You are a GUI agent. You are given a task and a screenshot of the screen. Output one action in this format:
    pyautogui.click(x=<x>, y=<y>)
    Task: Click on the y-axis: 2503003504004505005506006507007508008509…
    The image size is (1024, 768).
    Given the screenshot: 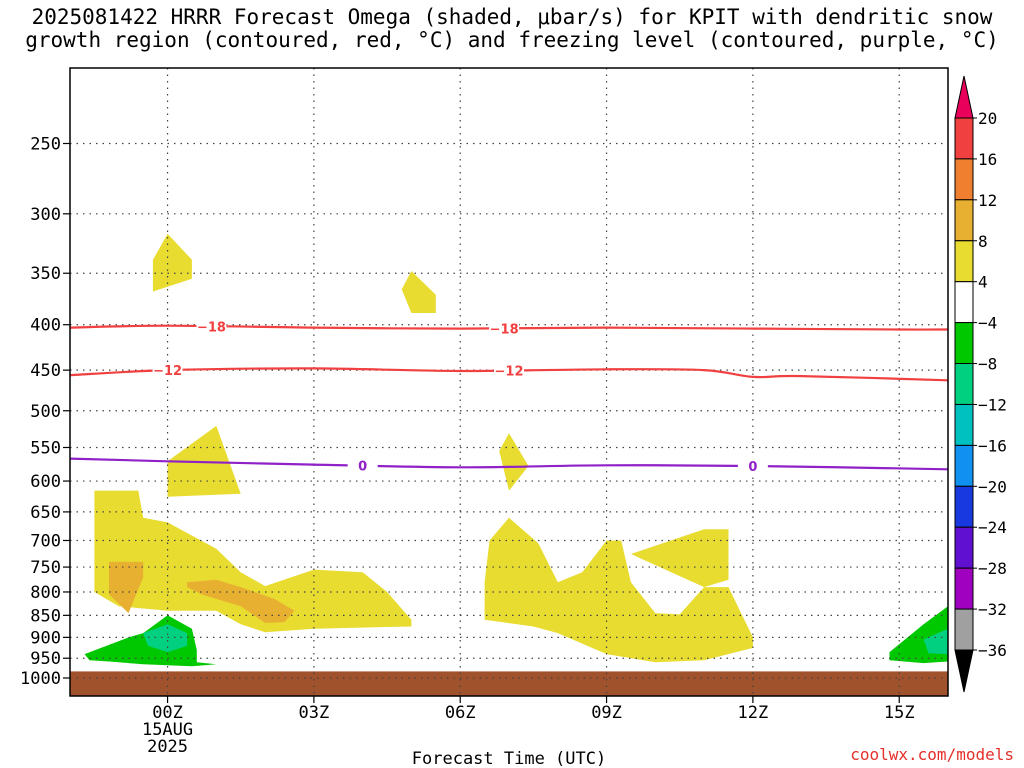 What is the action you would take?
    pyautogui.click(x=45, y=412)
    